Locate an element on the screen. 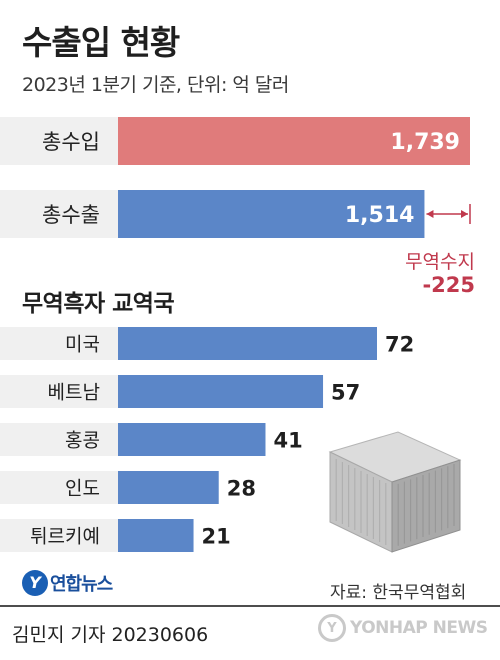 The height and width of the screenshot is (660, 500). country-label: 베트남 is located at coordinates (74, 393).